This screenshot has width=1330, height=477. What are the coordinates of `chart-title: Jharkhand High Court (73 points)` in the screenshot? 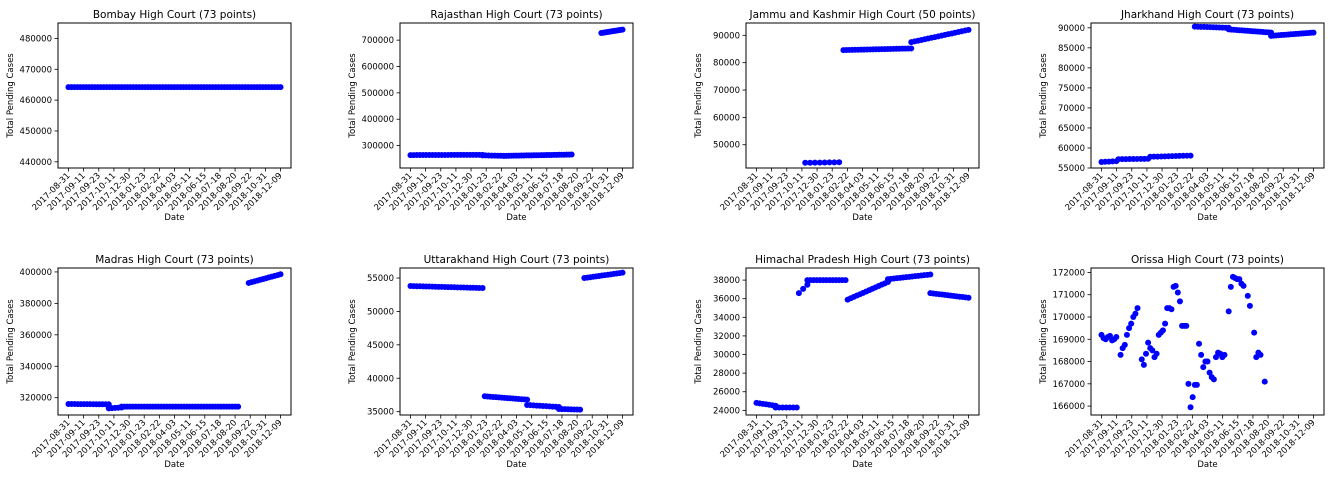 It's located at (1207, 15).